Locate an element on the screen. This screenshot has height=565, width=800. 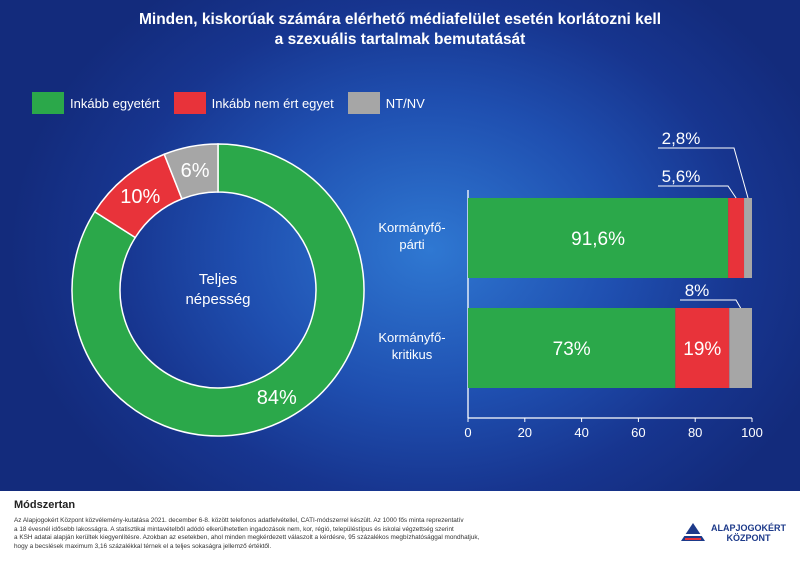
x-tick-label: 60 is located at coordinates (638, 432).